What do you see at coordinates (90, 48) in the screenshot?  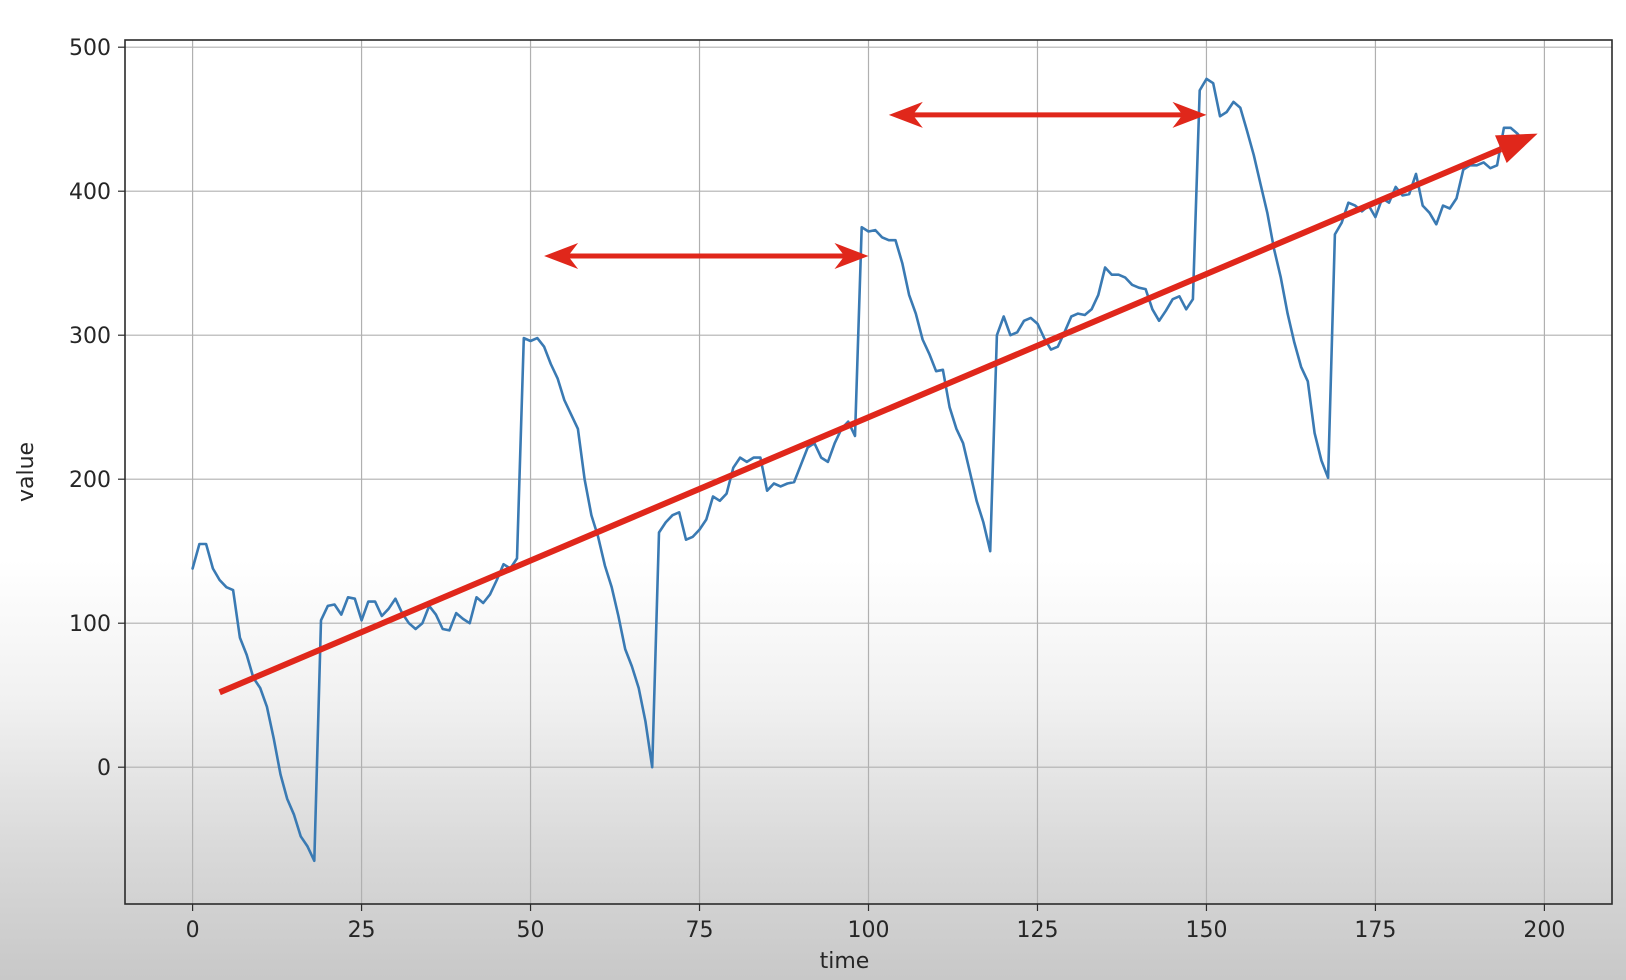 I see `y-tick-label: 500` at bounding box center [90, 48].